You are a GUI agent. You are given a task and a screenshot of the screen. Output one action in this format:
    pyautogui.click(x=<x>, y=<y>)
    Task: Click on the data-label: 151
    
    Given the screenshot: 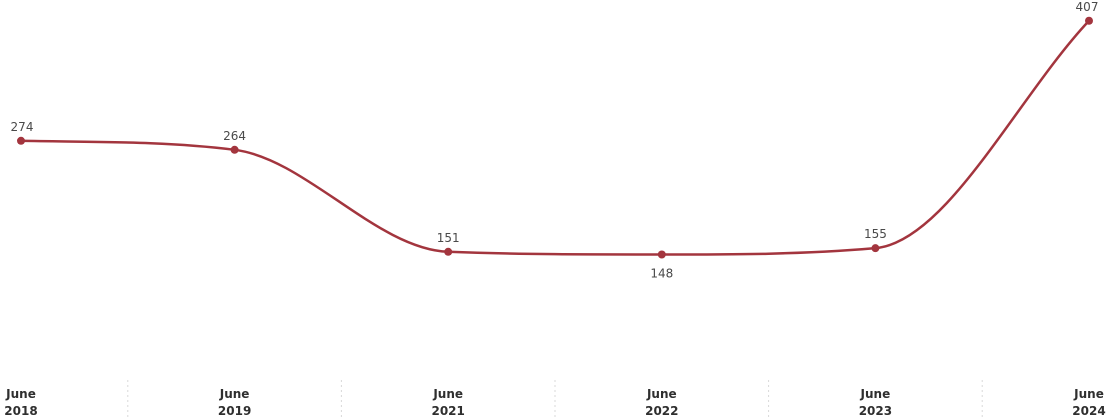 What is the action you would take?
    pyautogui.click(x=448, y=238)
    